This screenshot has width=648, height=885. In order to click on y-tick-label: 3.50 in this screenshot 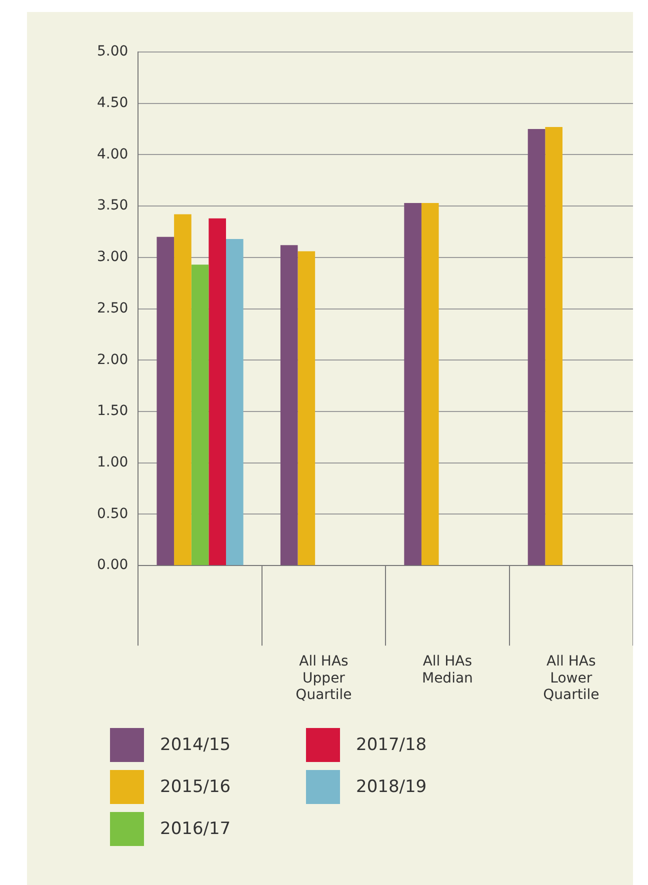, I will do `click(112, 206)`.